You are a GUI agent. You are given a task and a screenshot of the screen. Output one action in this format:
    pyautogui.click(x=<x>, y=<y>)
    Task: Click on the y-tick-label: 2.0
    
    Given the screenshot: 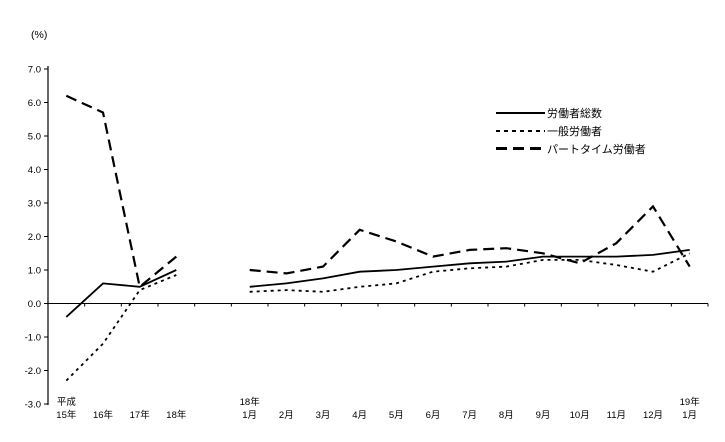 What is the action you would take?
    pyautogui.click(x=34, y=237)
    